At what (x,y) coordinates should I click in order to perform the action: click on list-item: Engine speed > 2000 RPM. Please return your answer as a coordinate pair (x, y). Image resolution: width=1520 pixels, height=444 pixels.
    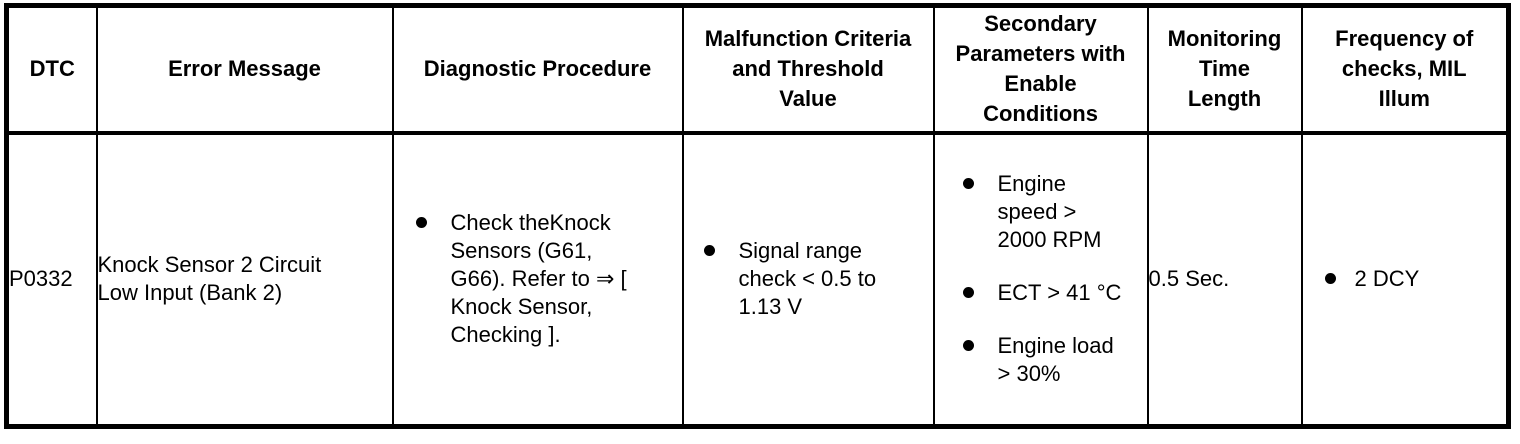
    Looking at the image, I should click on (1041, 212).